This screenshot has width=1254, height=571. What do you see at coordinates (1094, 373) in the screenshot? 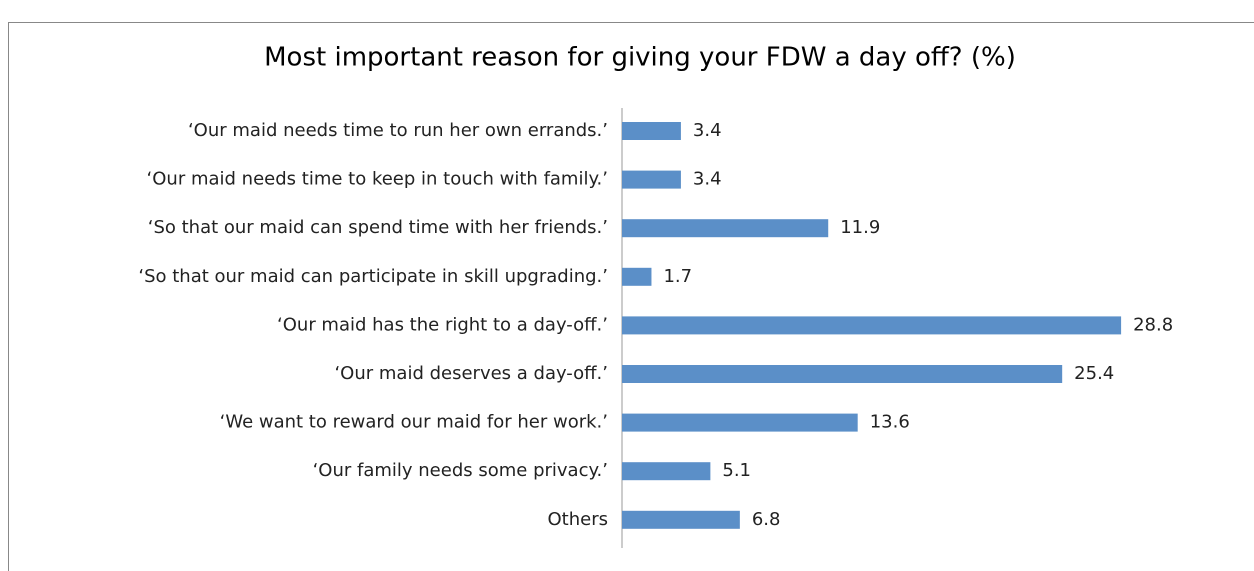
I see `data-label: 25.4` at bounding box center [1094, 373].